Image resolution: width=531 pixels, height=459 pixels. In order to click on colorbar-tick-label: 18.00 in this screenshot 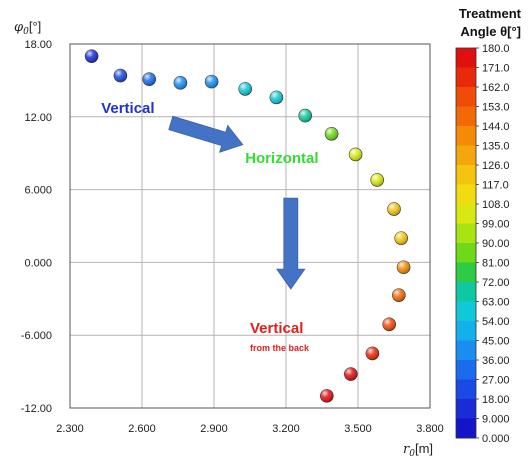, I will do `click(496, 400)`.